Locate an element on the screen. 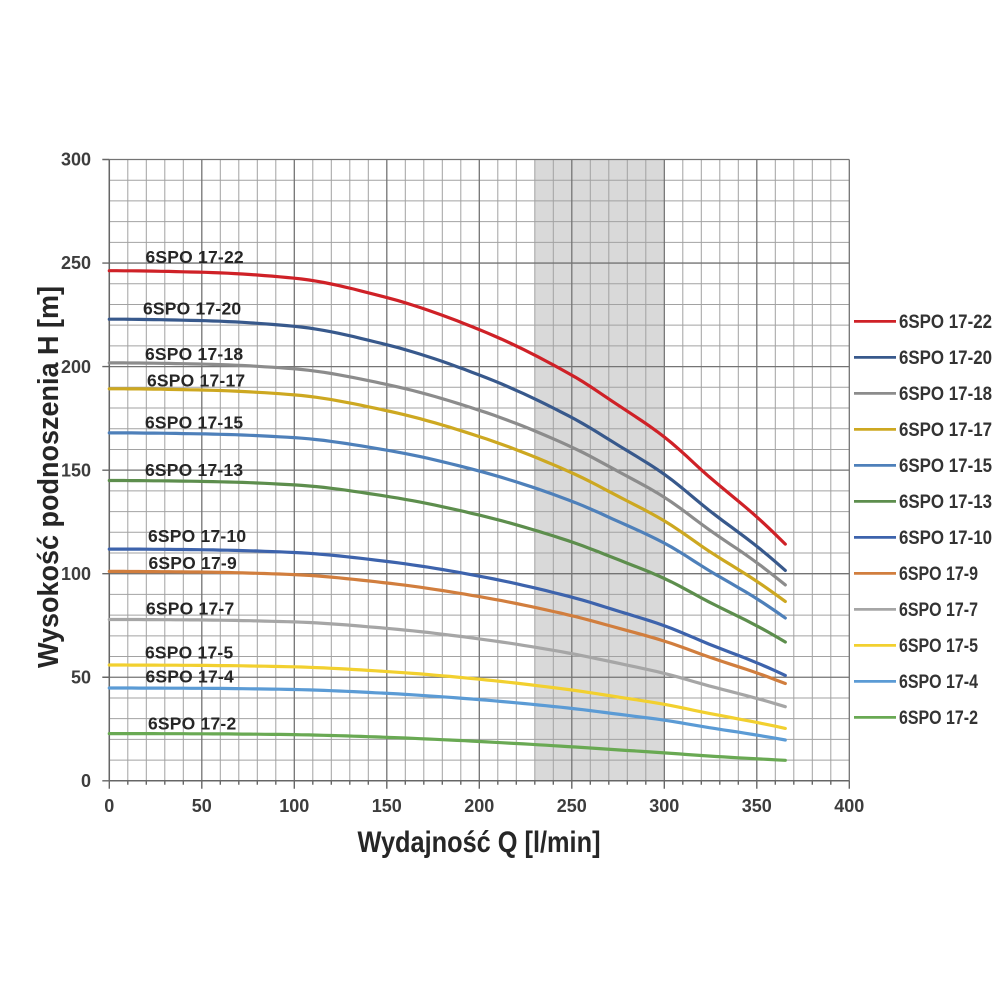 Image resolution: width=1000 pixels, height=1000 pixels. svg-text: 400 is located at coordinates (849, 806).